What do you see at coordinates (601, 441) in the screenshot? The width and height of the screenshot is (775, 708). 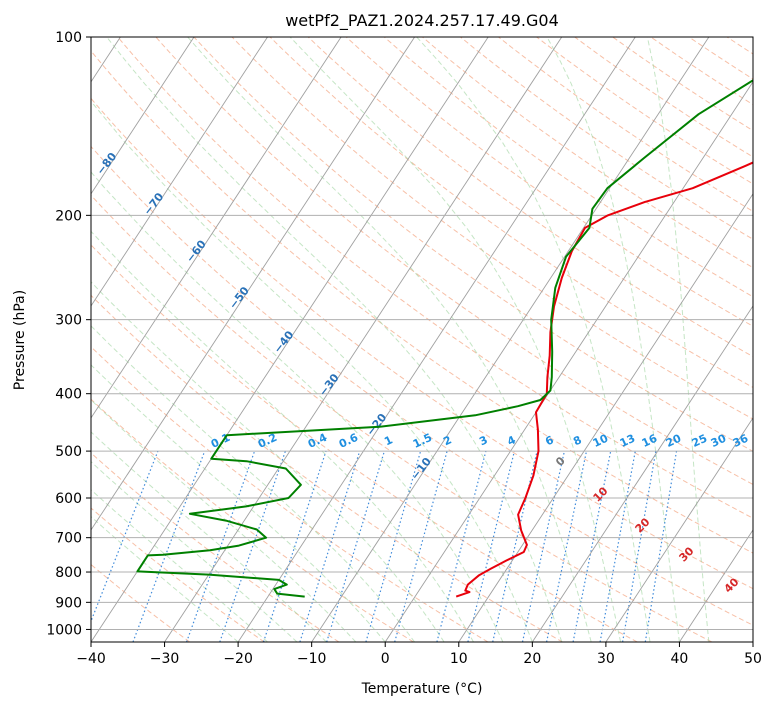 I see `mixing-ratio-label: 10` at bounding box center [601, 441].